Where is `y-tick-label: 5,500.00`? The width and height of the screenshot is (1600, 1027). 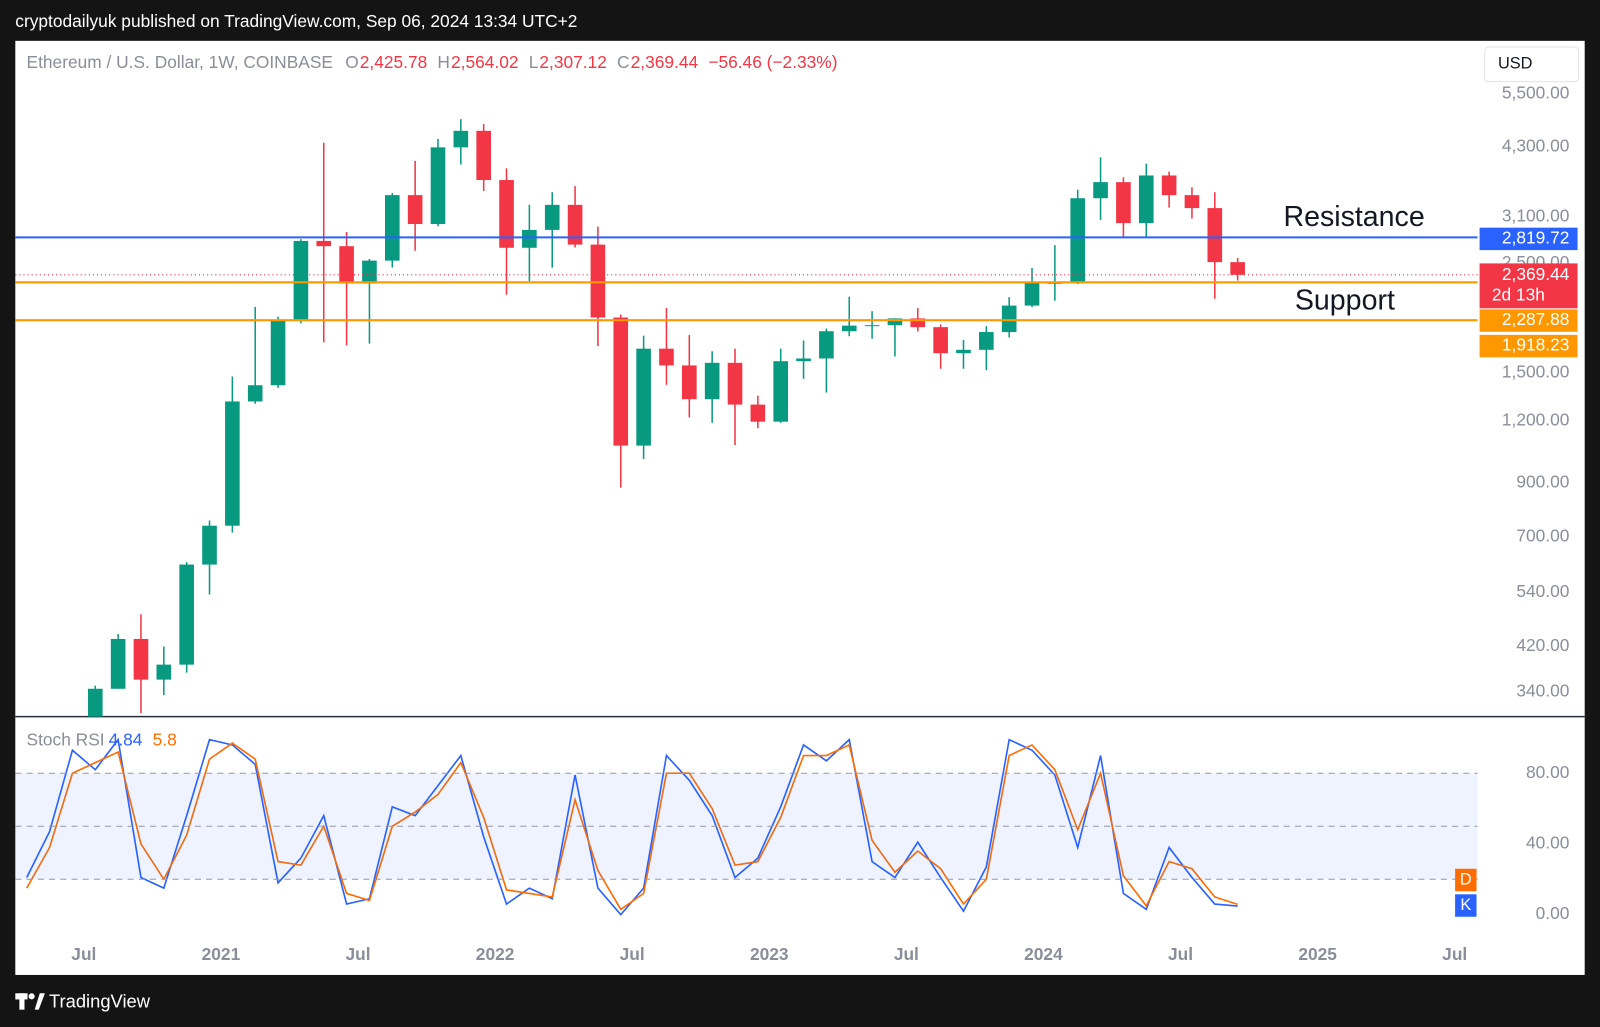 y-tick-label: 5,500.00 is located at coordinates (1536, 92).